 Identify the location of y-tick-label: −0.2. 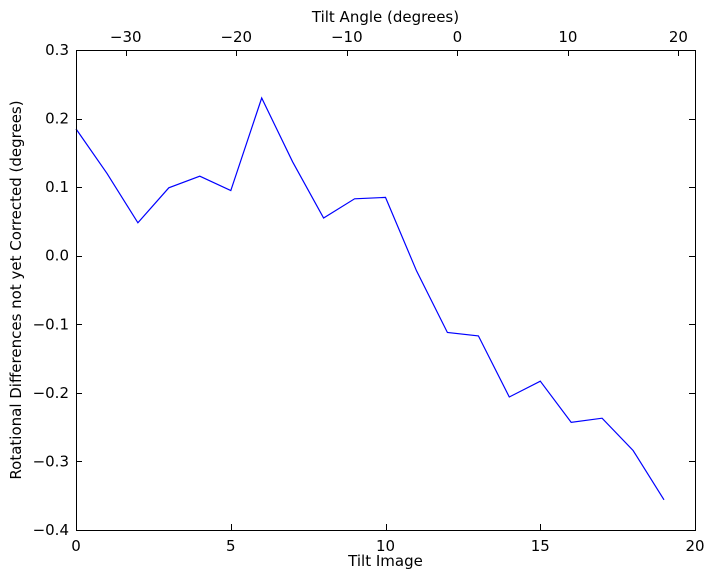
(51, 393).